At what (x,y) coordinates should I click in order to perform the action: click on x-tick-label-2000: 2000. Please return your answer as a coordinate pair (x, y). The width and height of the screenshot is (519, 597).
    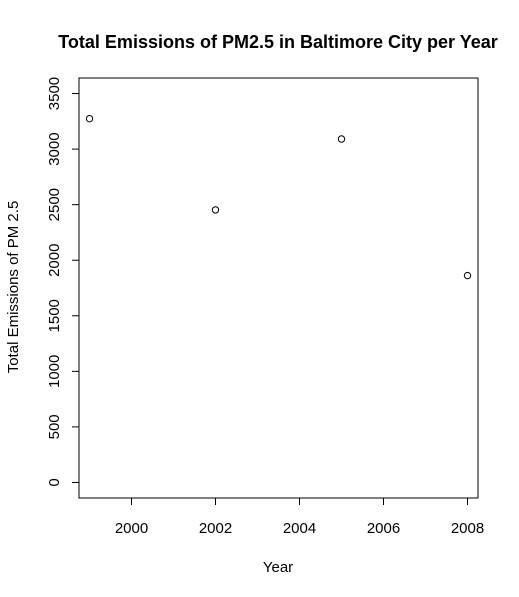
    Looking at the image, I should click on (131, 528).